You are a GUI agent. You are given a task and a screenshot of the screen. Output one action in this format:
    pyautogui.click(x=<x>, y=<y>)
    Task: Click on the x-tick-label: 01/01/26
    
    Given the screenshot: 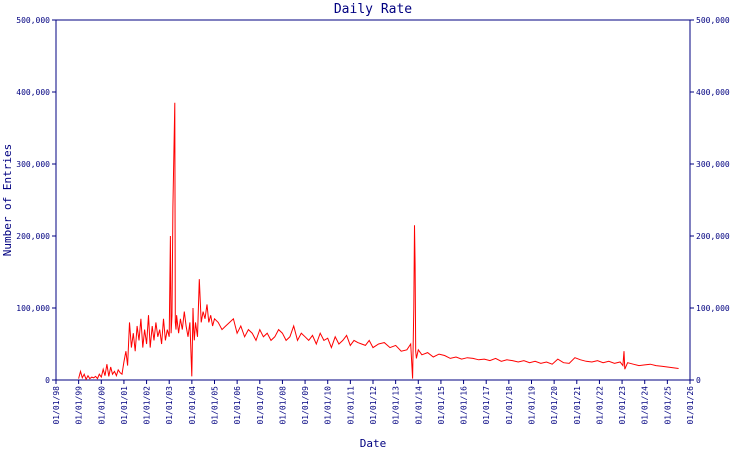 What is the action you would take?
    pyautogui.click(x=690, y=405)
    